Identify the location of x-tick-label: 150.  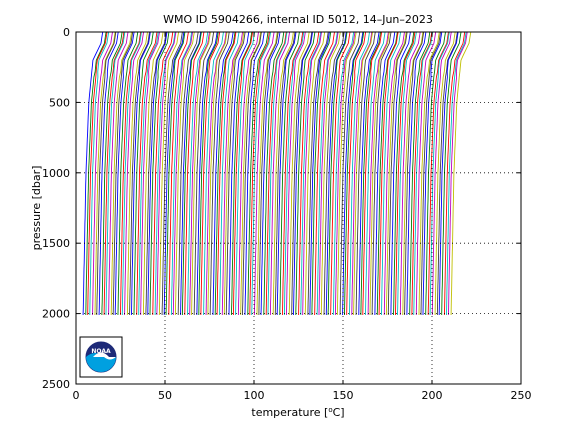
(343, 395).